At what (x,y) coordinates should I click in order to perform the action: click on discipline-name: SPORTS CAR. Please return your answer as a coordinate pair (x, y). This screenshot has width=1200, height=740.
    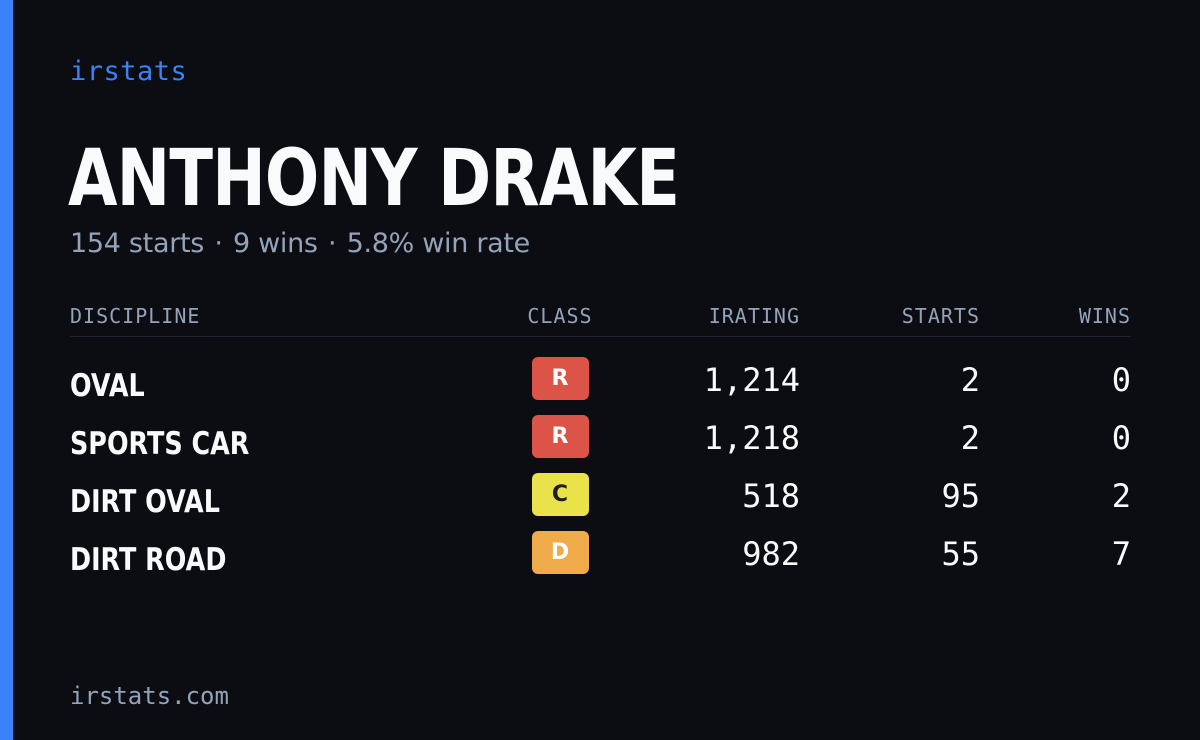
    Looking at the image, I should click on (160, 444).